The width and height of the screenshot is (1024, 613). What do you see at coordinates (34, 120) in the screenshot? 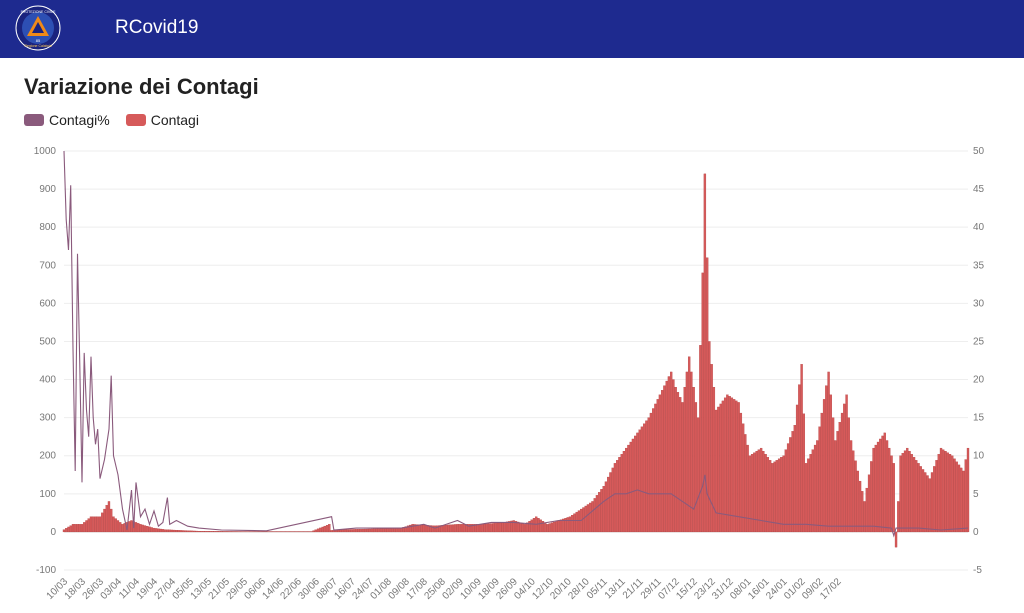
I see `legend-swatch` at bounding box center [34, 120].